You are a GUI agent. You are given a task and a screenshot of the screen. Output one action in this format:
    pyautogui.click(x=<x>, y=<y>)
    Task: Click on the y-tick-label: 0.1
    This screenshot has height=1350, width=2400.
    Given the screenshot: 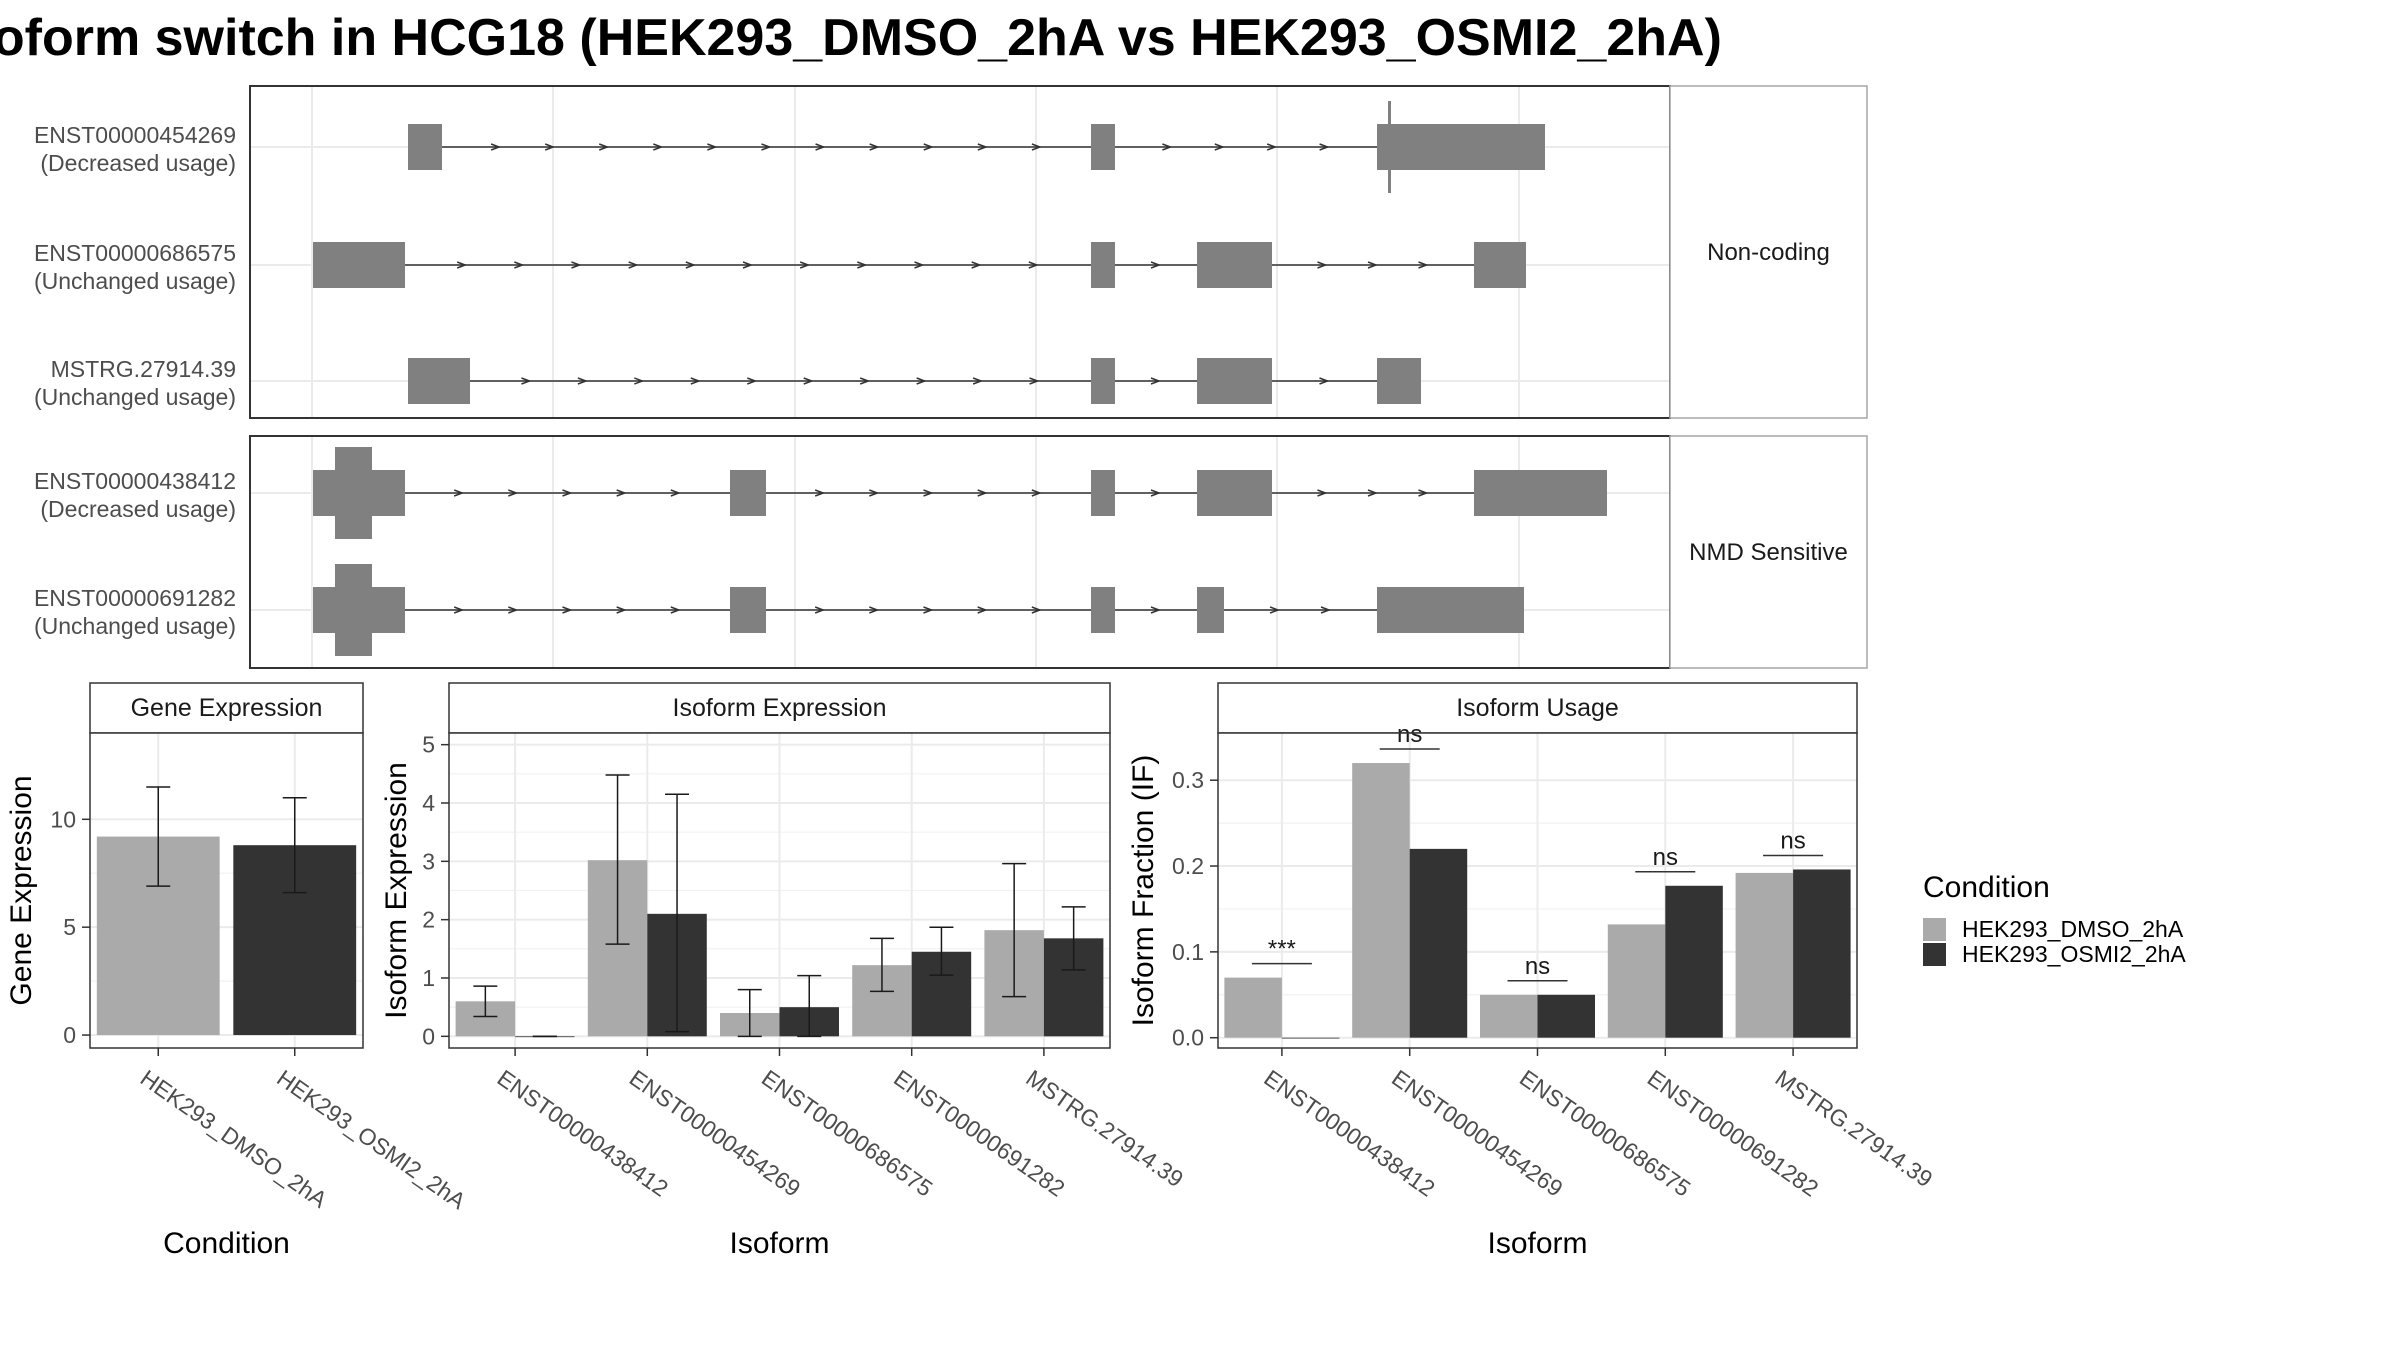 What is the action you would take?
    pyautogui.click(x=1188, y=952)
    